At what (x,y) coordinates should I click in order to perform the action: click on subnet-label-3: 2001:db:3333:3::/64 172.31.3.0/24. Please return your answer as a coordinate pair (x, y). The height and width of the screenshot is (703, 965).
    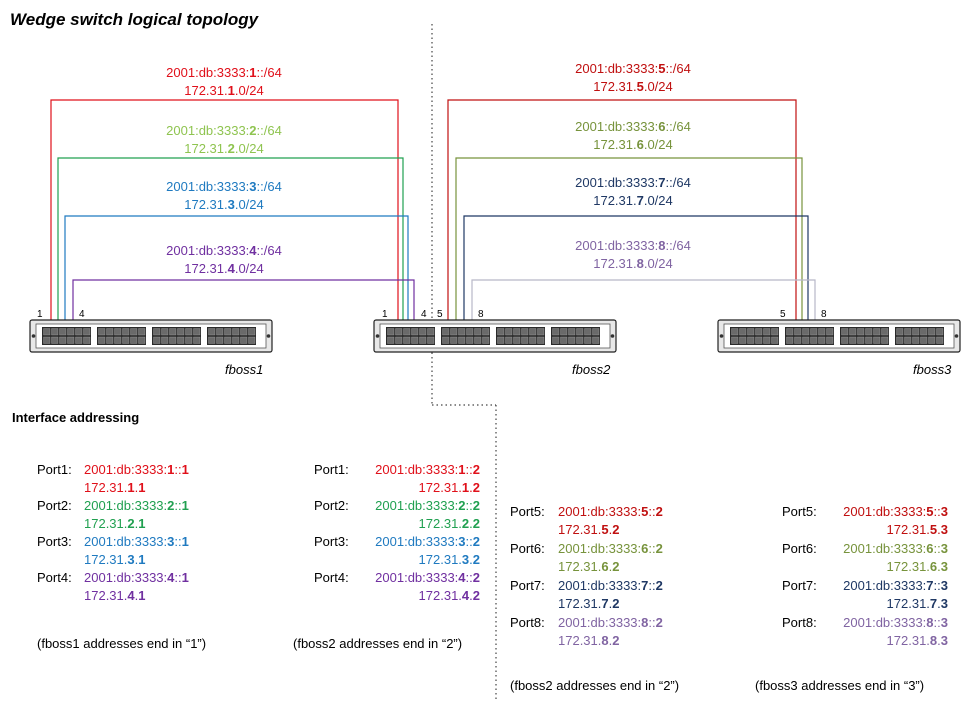
    Looking at the image, I should click on (224, 195).